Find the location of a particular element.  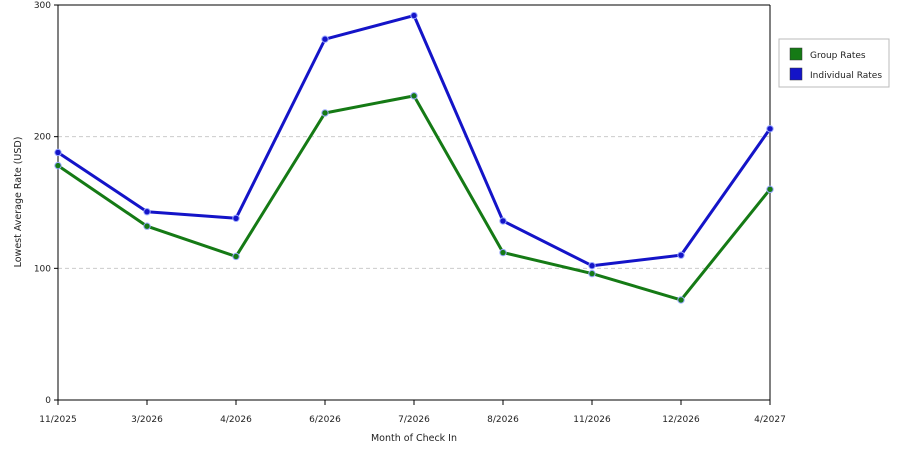

x-tick-label: 6/2026 is located at coordinates (325, 420).